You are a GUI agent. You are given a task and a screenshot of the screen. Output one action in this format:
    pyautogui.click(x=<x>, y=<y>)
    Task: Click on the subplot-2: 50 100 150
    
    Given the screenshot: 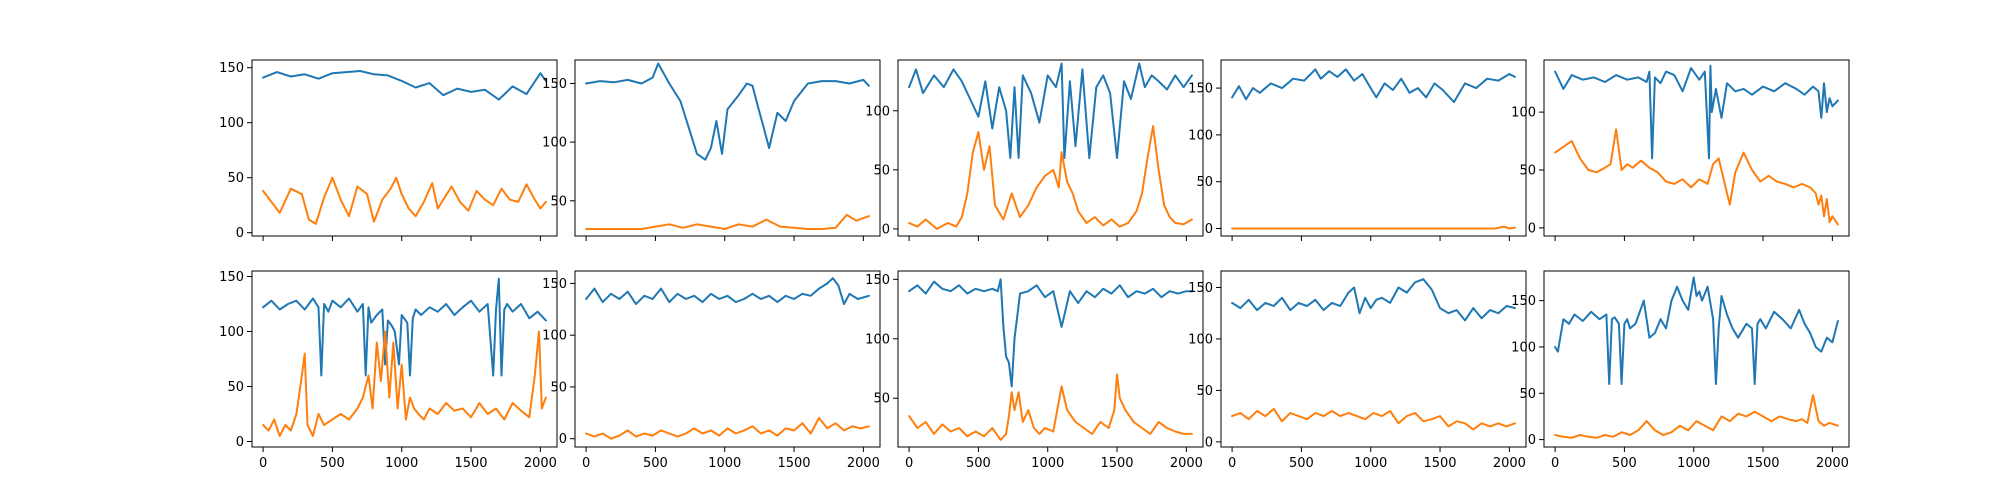 What is the action you would take?
    pyautogui.click(x=711, y=150)
    